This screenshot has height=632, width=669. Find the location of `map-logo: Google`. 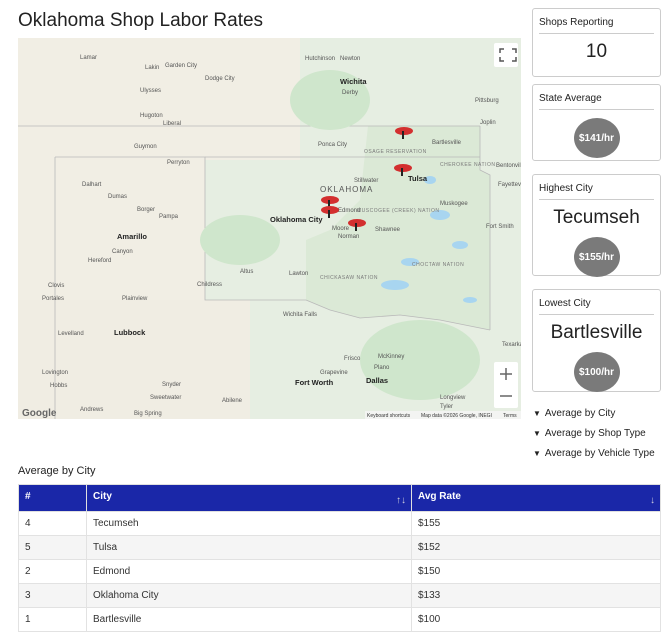

map-logo: Google is located at coordinates (39, 413).